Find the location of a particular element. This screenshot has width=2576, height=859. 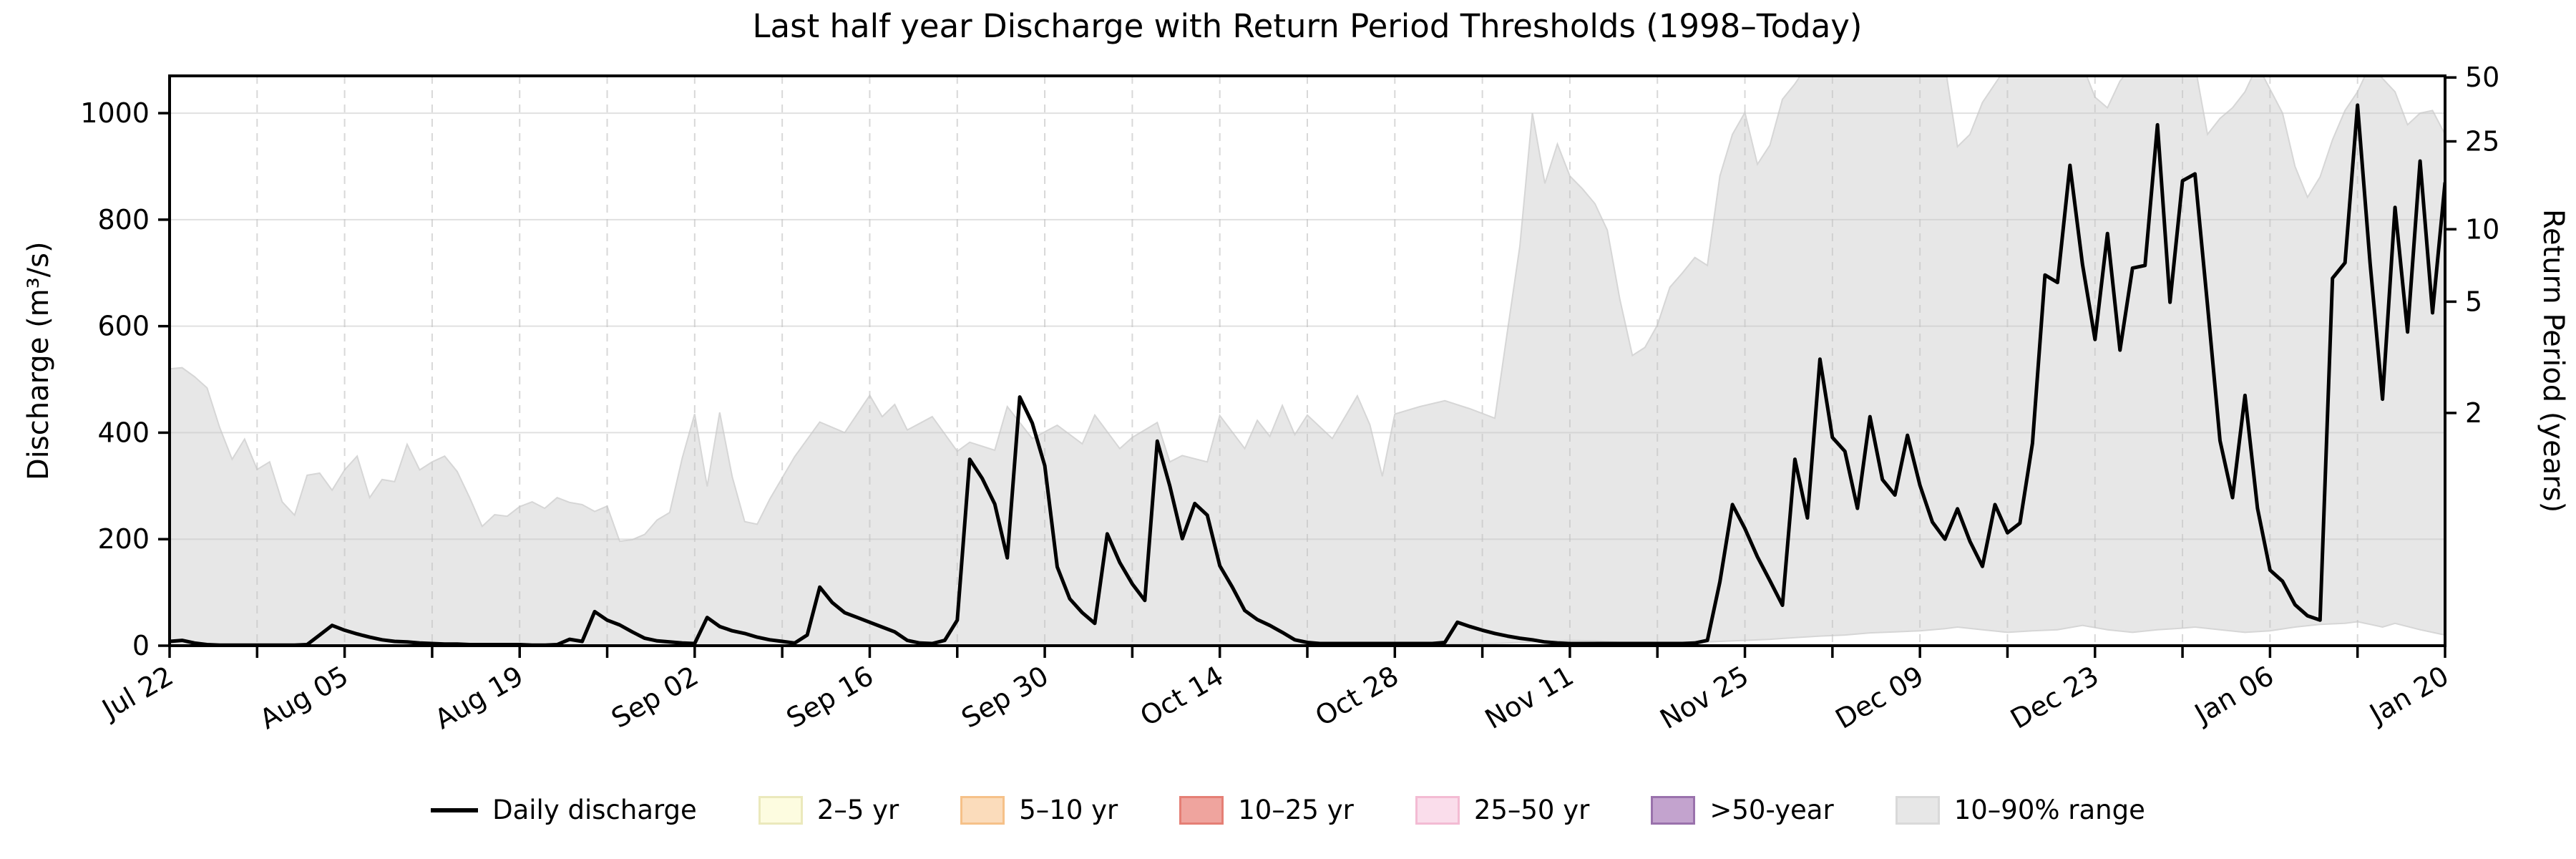

x-tick-label: Jan 20 is located at coordinates (2408, 695).